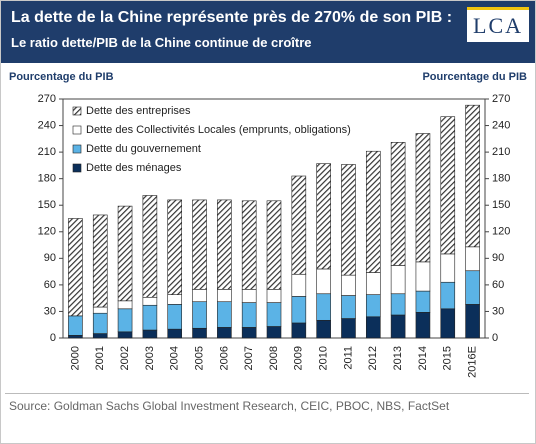 This screenshot has height=444, width=536. I want to click on y-tick-label: 0, so click(53, 338).